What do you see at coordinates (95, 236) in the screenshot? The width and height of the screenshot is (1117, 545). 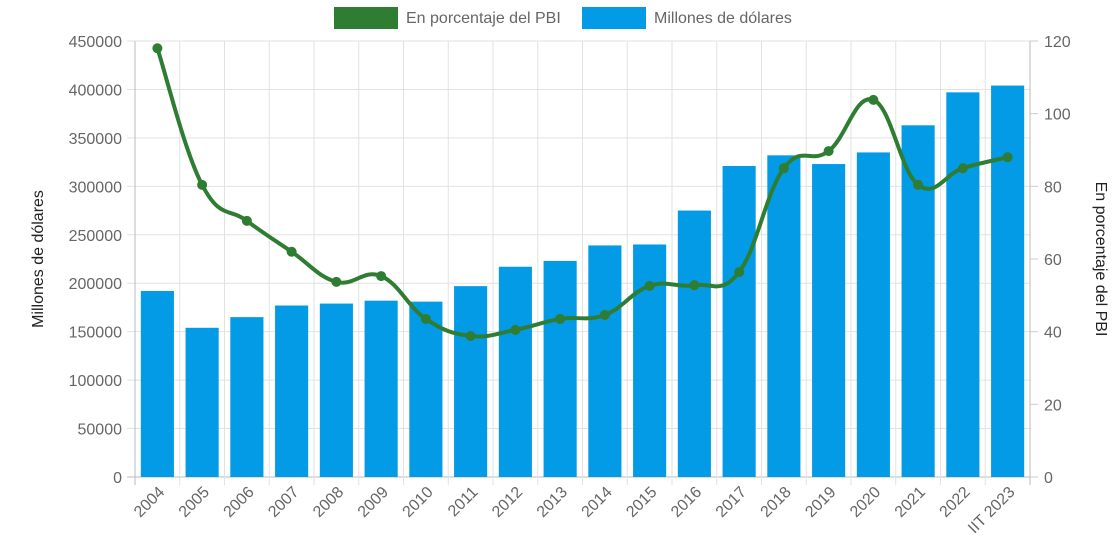 I see `y-tick-label: 250000` at bounding box center [95, 236].